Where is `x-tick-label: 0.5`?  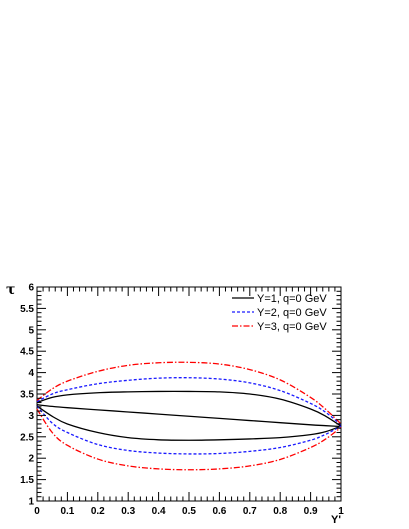
x-tick-label: 0.5 is located at coordinates (189, 511).